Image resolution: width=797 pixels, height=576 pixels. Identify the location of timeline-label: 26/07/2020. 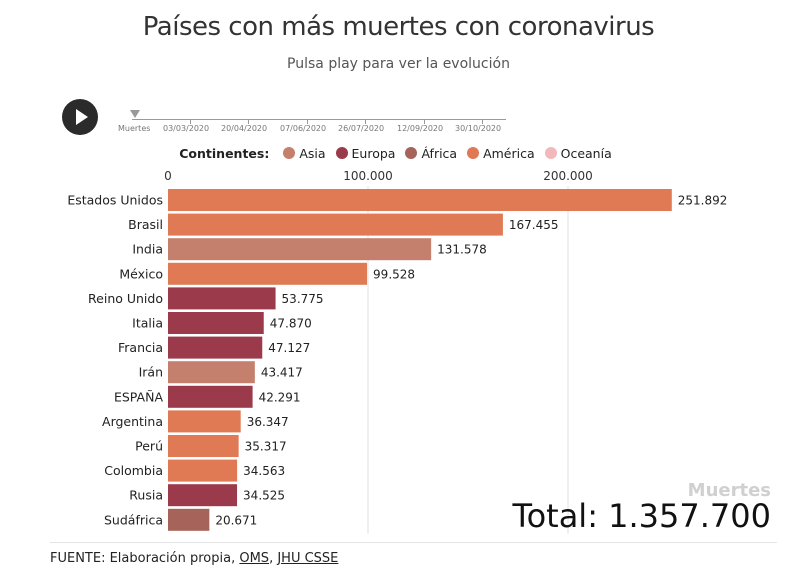
(361, 128).